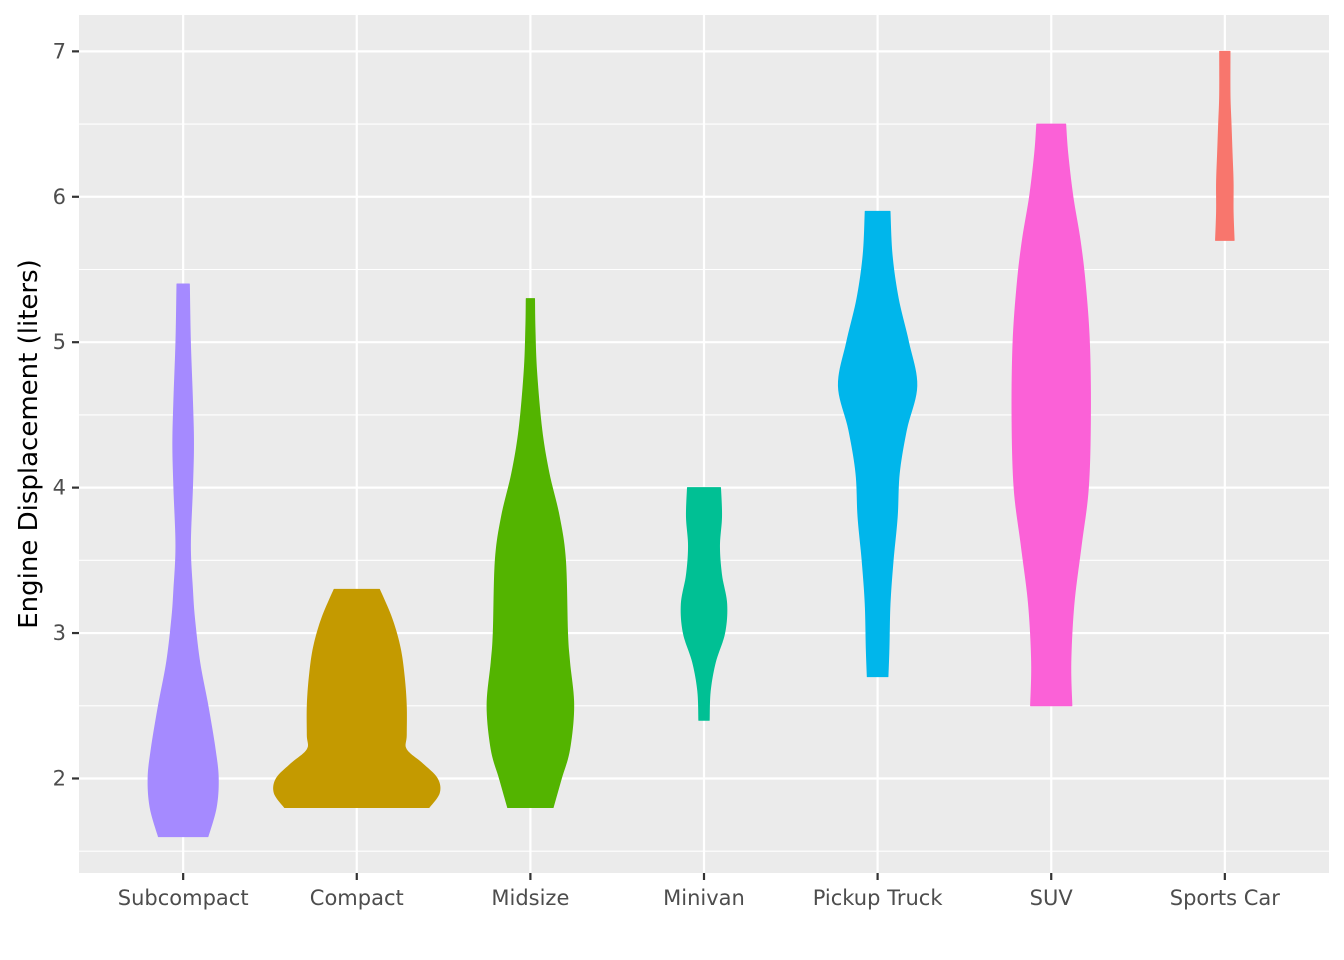  I want to click on x-tick-label: Compact, so click(357, 898).